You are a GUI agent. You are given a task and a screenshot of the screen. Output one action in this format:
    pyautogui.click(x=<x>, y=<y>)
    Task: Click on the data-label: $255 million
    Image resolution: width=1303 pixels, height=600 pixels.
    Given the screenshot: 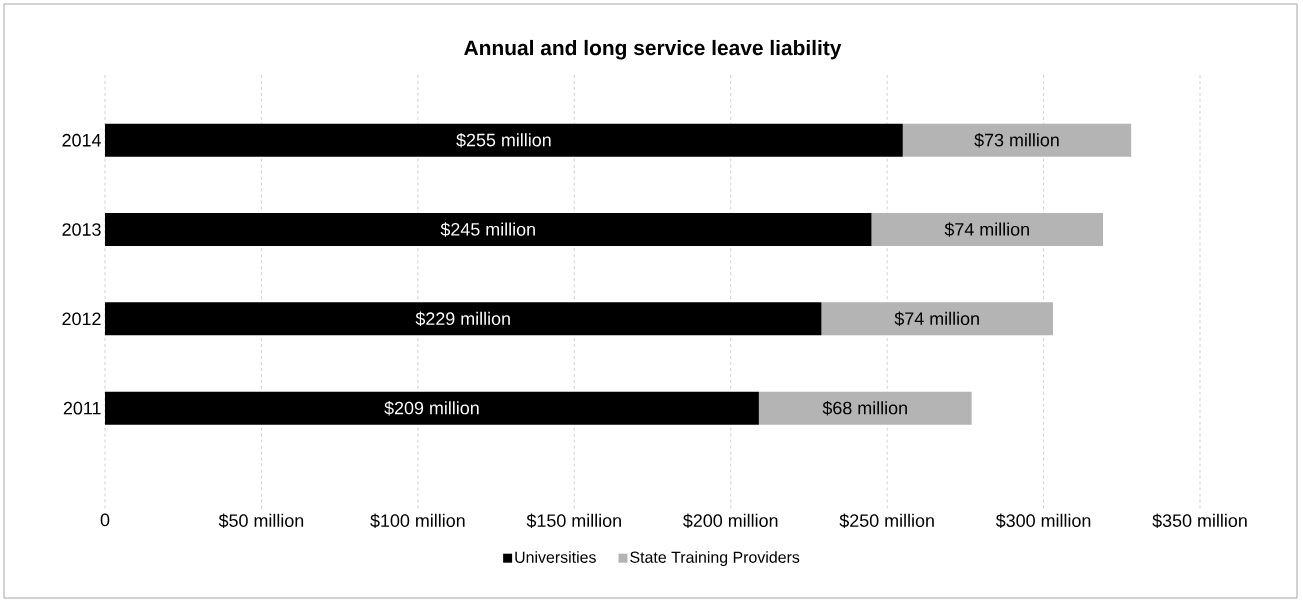 What is the action you would take?
    pyautogui.click(x=503, y=140)
    